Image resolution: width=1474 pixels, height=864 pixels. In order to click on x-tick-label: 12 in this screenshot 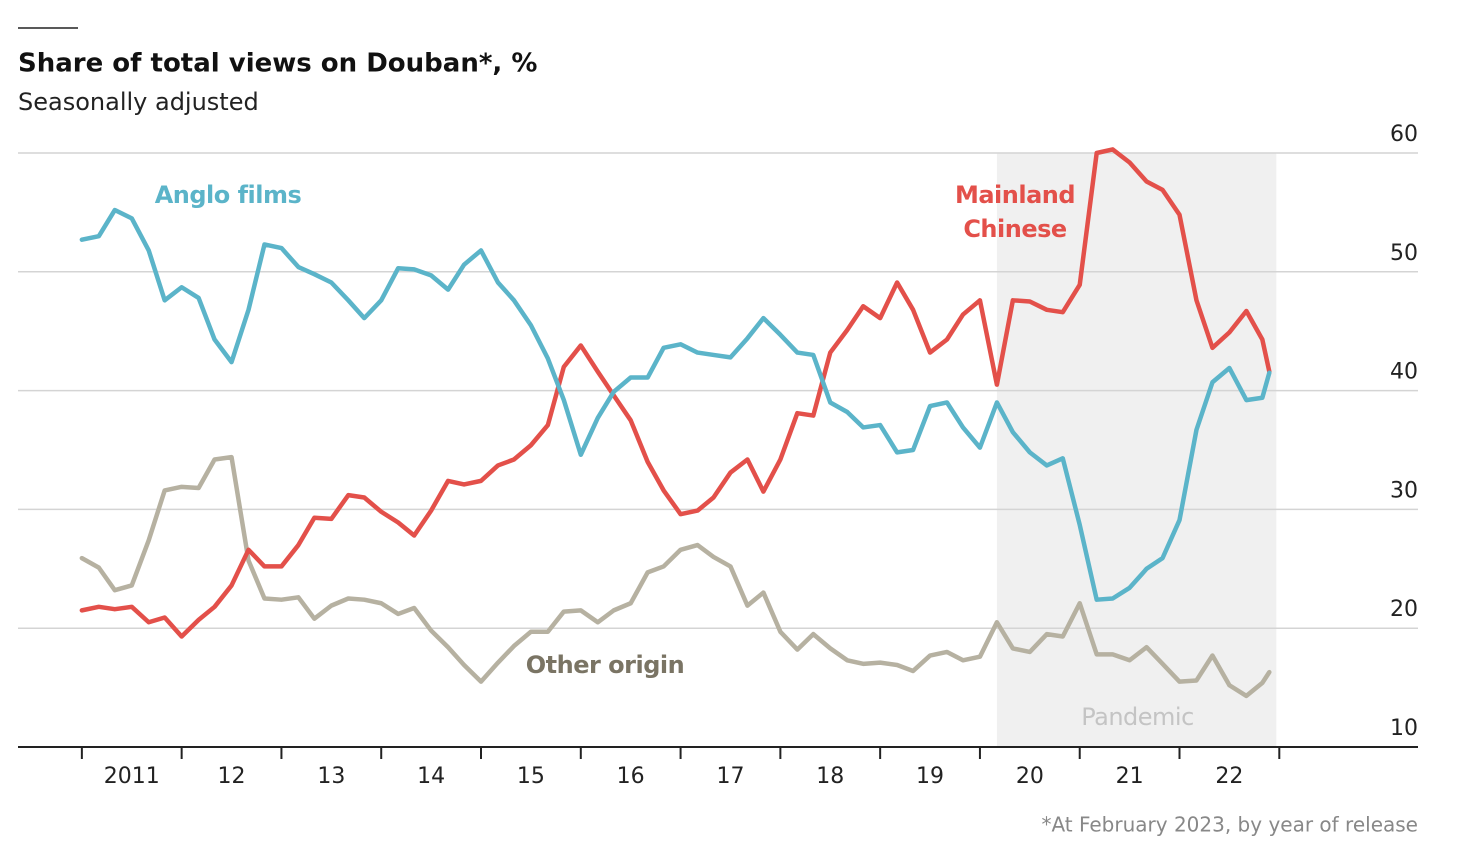, I will do `click(232, 776)`.